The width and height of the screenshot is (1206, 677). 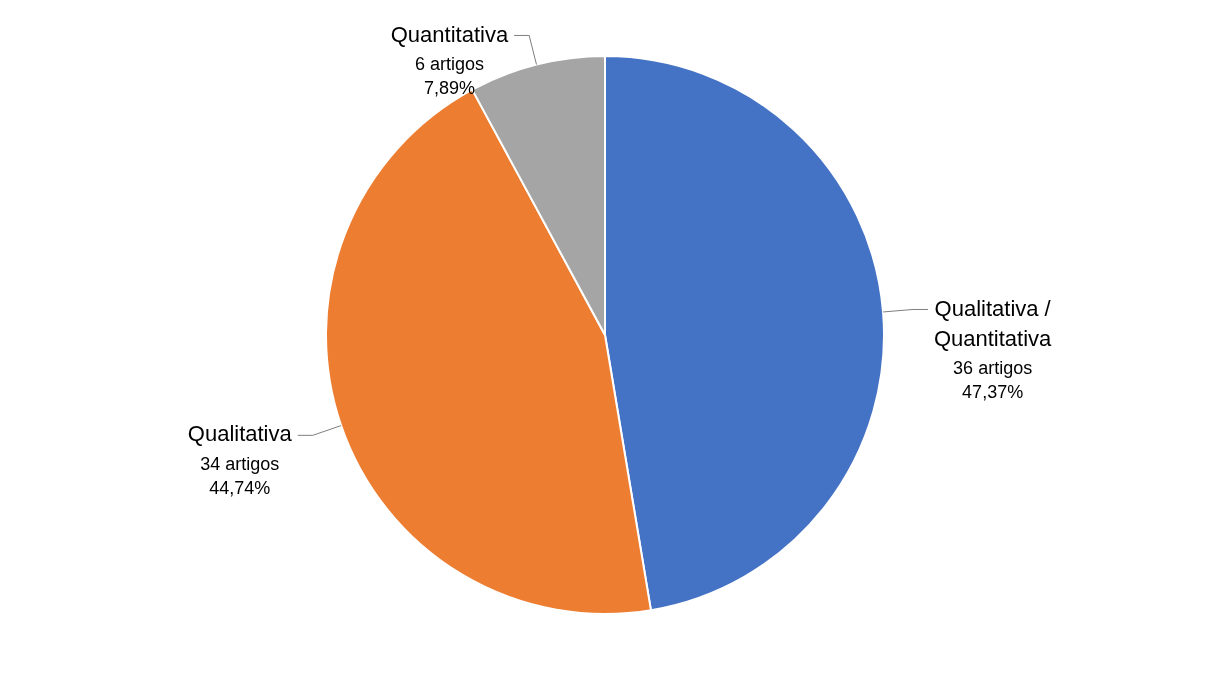 What do you see at coordinates (449, 76) in the screenshot?
I see `data-label: 6 artigos 7,89%` at bounding box center [449, 76].